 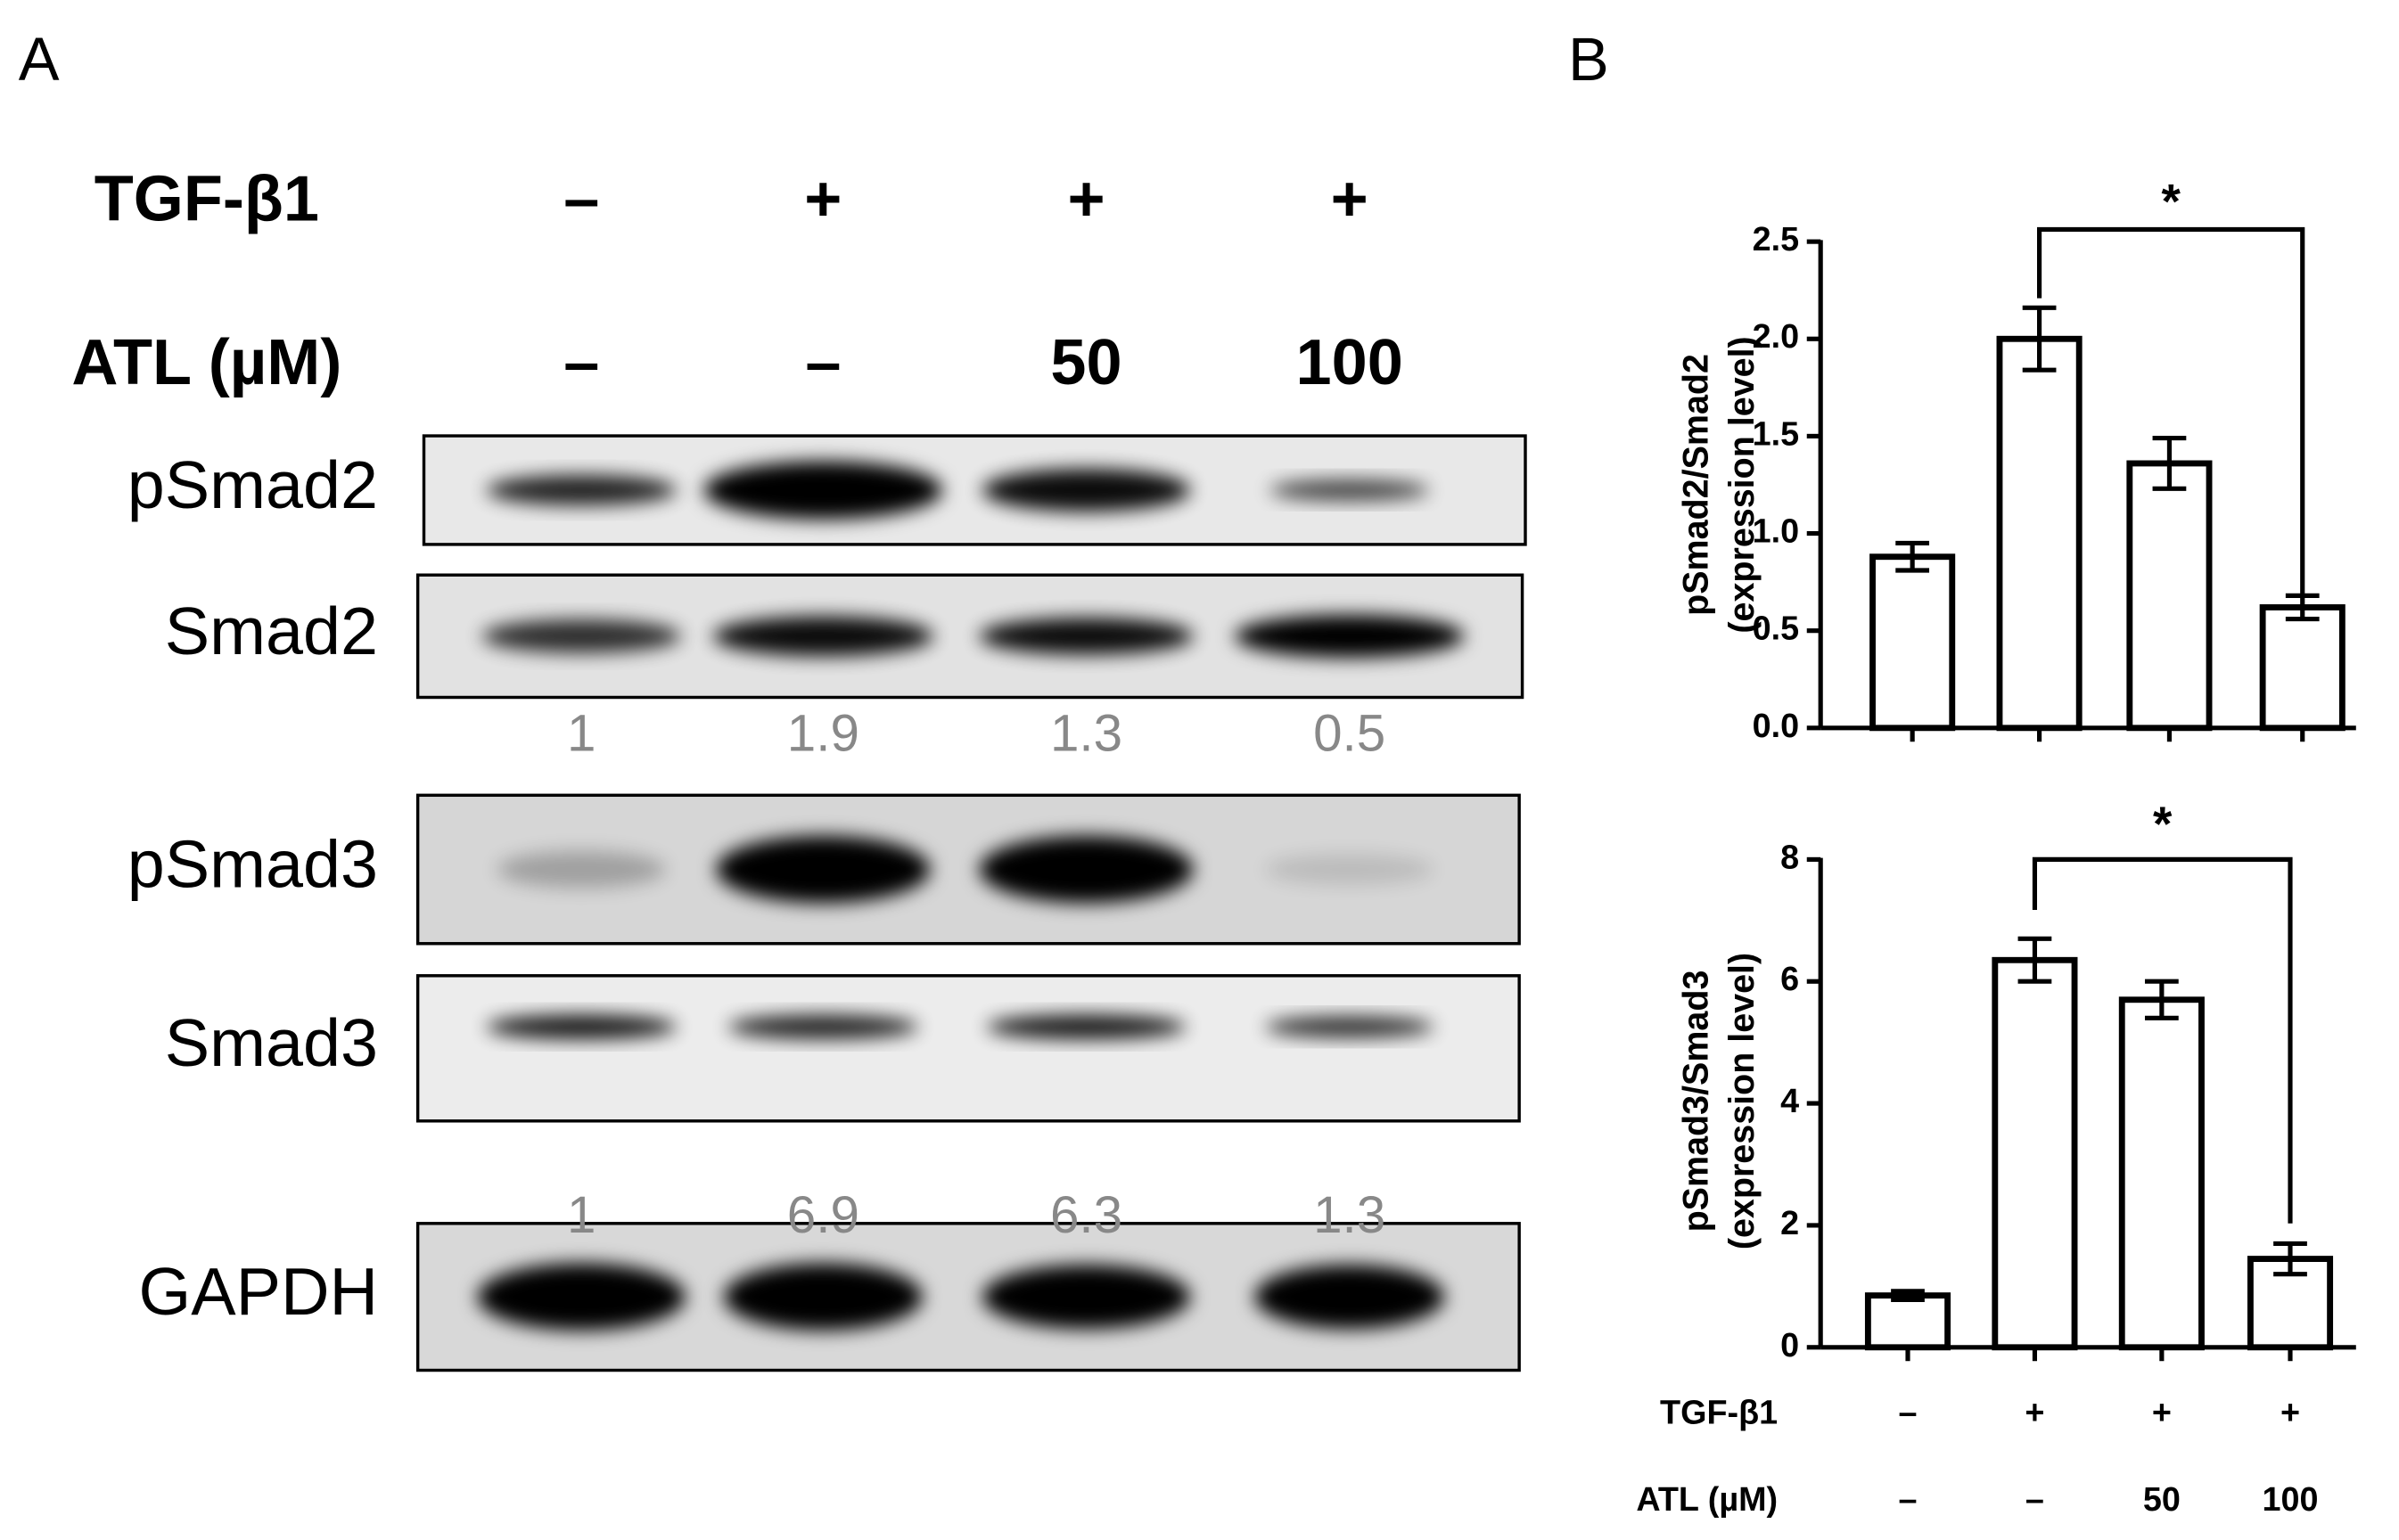 I want to click on blot-label: Smad2, so click(x=271, y=631).